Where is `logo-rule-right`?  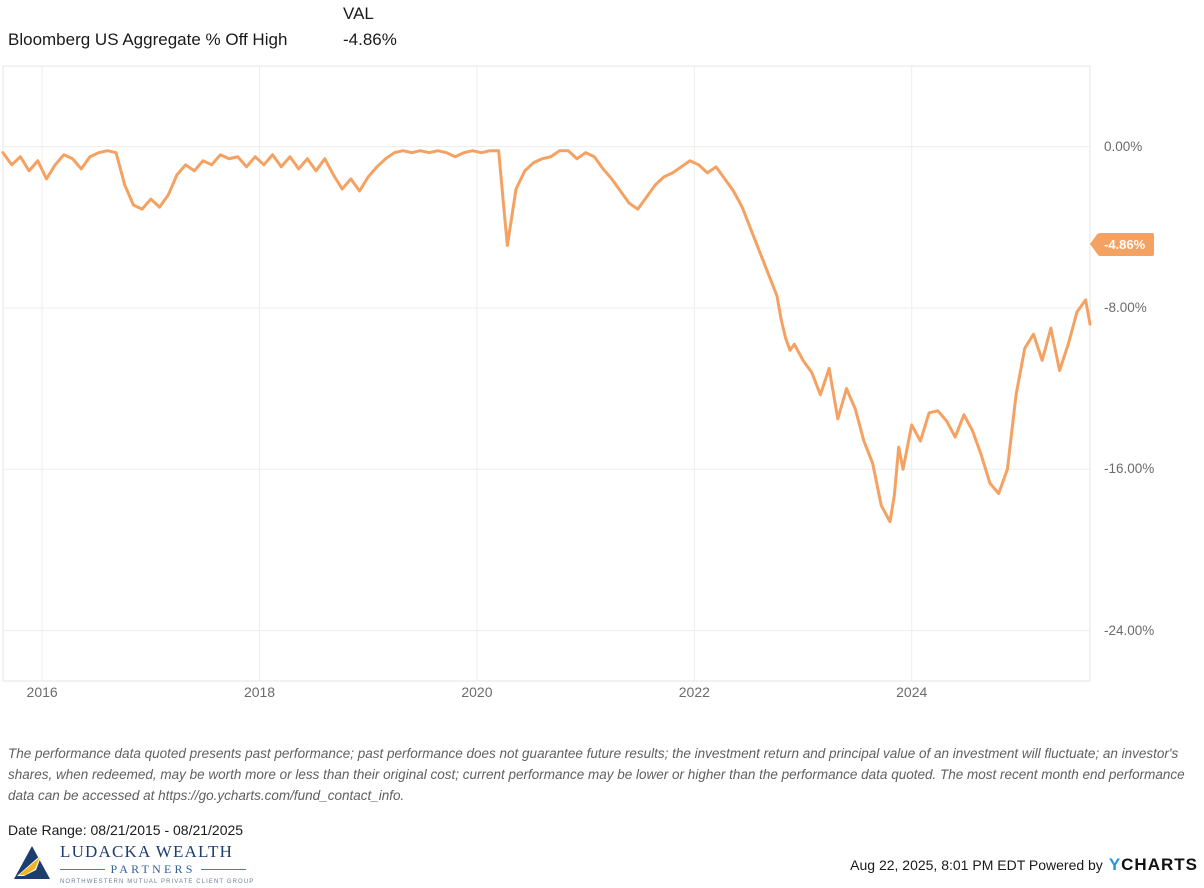
logo-rule-right is located at coordinates (223, 869).